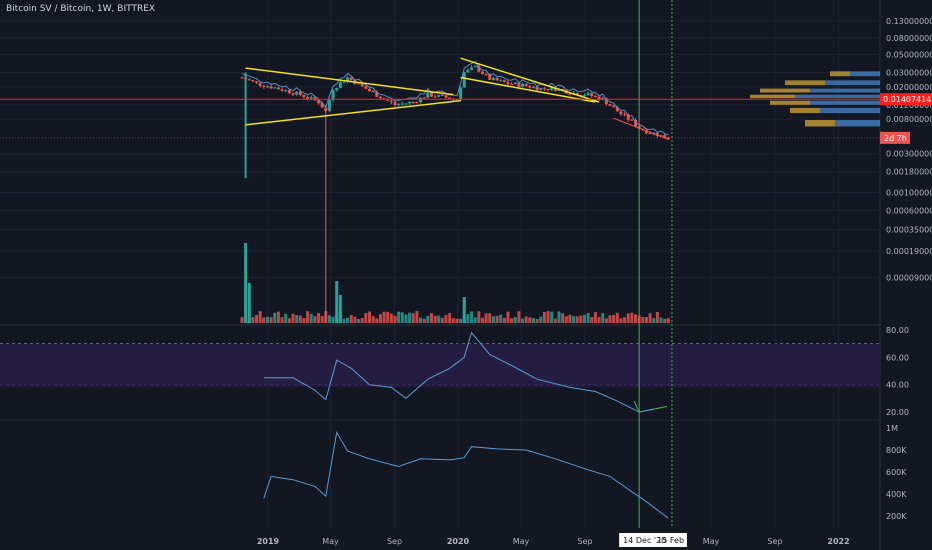  I want to click on price-tick: 0.03000000, so click(909, 73).